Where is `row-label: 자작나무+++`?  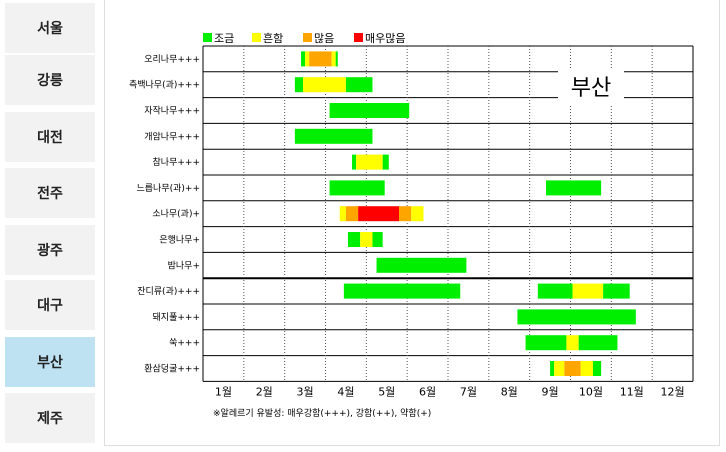 row-label: 자작나무+++ is located at coordinates (172, 111).